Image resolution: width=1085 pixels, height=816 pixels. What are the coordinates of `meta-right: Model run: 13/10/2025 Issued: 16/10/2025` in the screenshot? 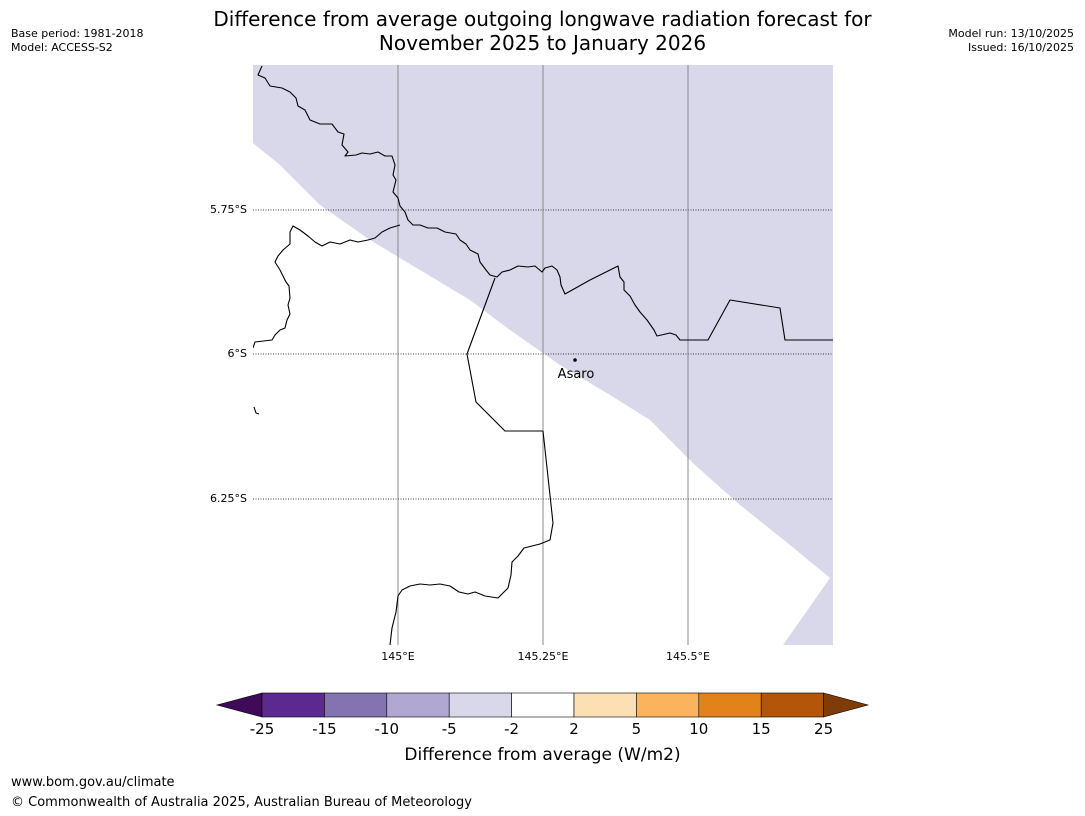 It's located at (1011, 41).